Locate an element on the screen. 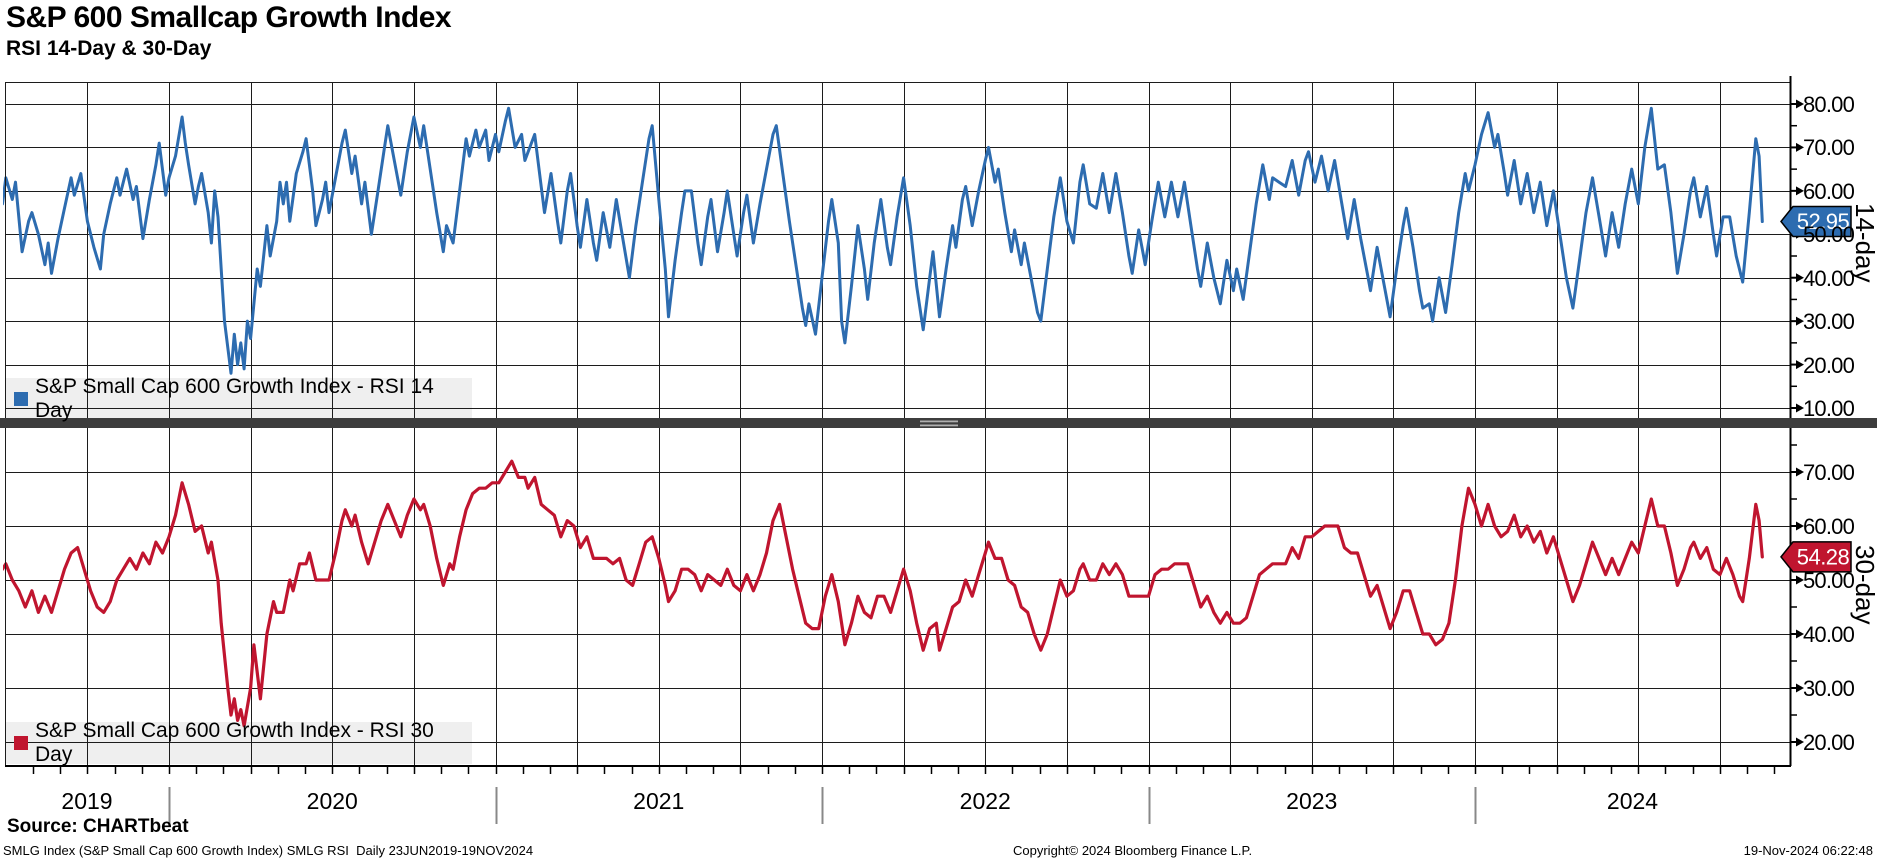 The image size is (1877, 859). footer-timestamp: 19-Nov-2024 06:22:48 is located at coordinates (1808, 850).